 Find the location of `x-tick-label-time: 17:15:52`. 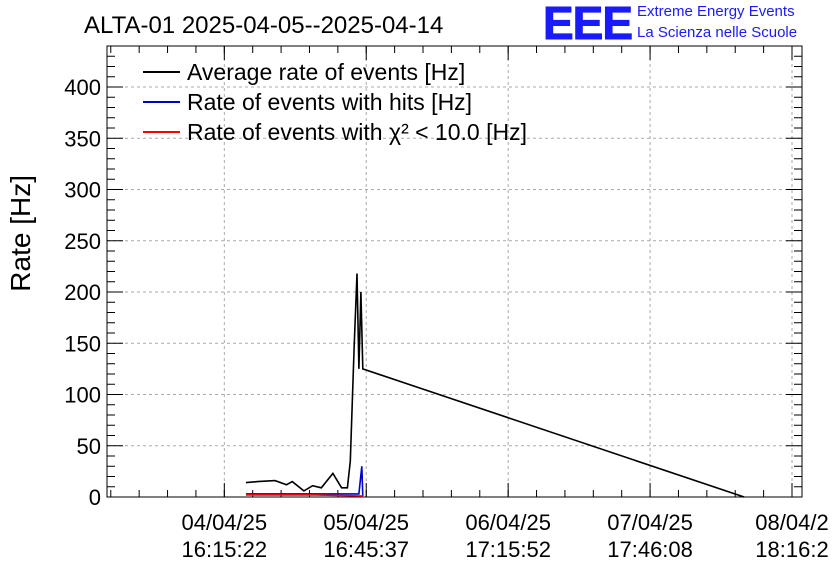

x-tick-label-time: 17:15:52 is located at coordinates (508, 549).